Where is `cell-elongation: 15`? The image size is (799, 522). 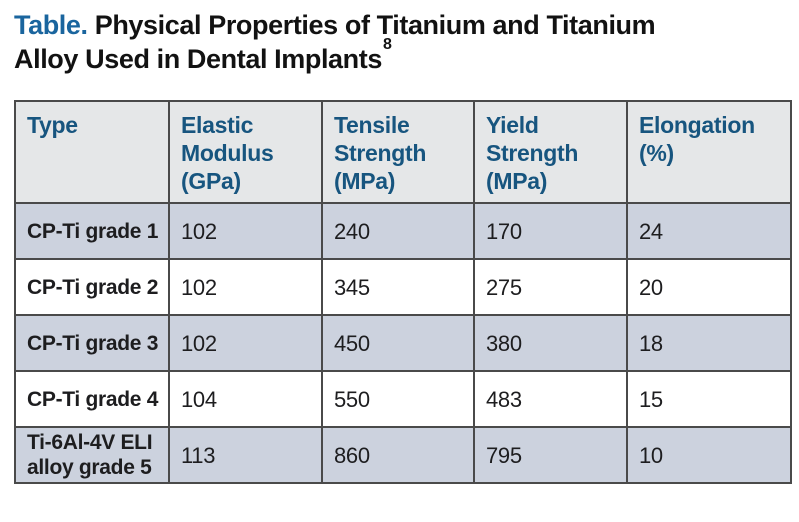 cell-elongation: 15 is located at coordinates (709, 399).